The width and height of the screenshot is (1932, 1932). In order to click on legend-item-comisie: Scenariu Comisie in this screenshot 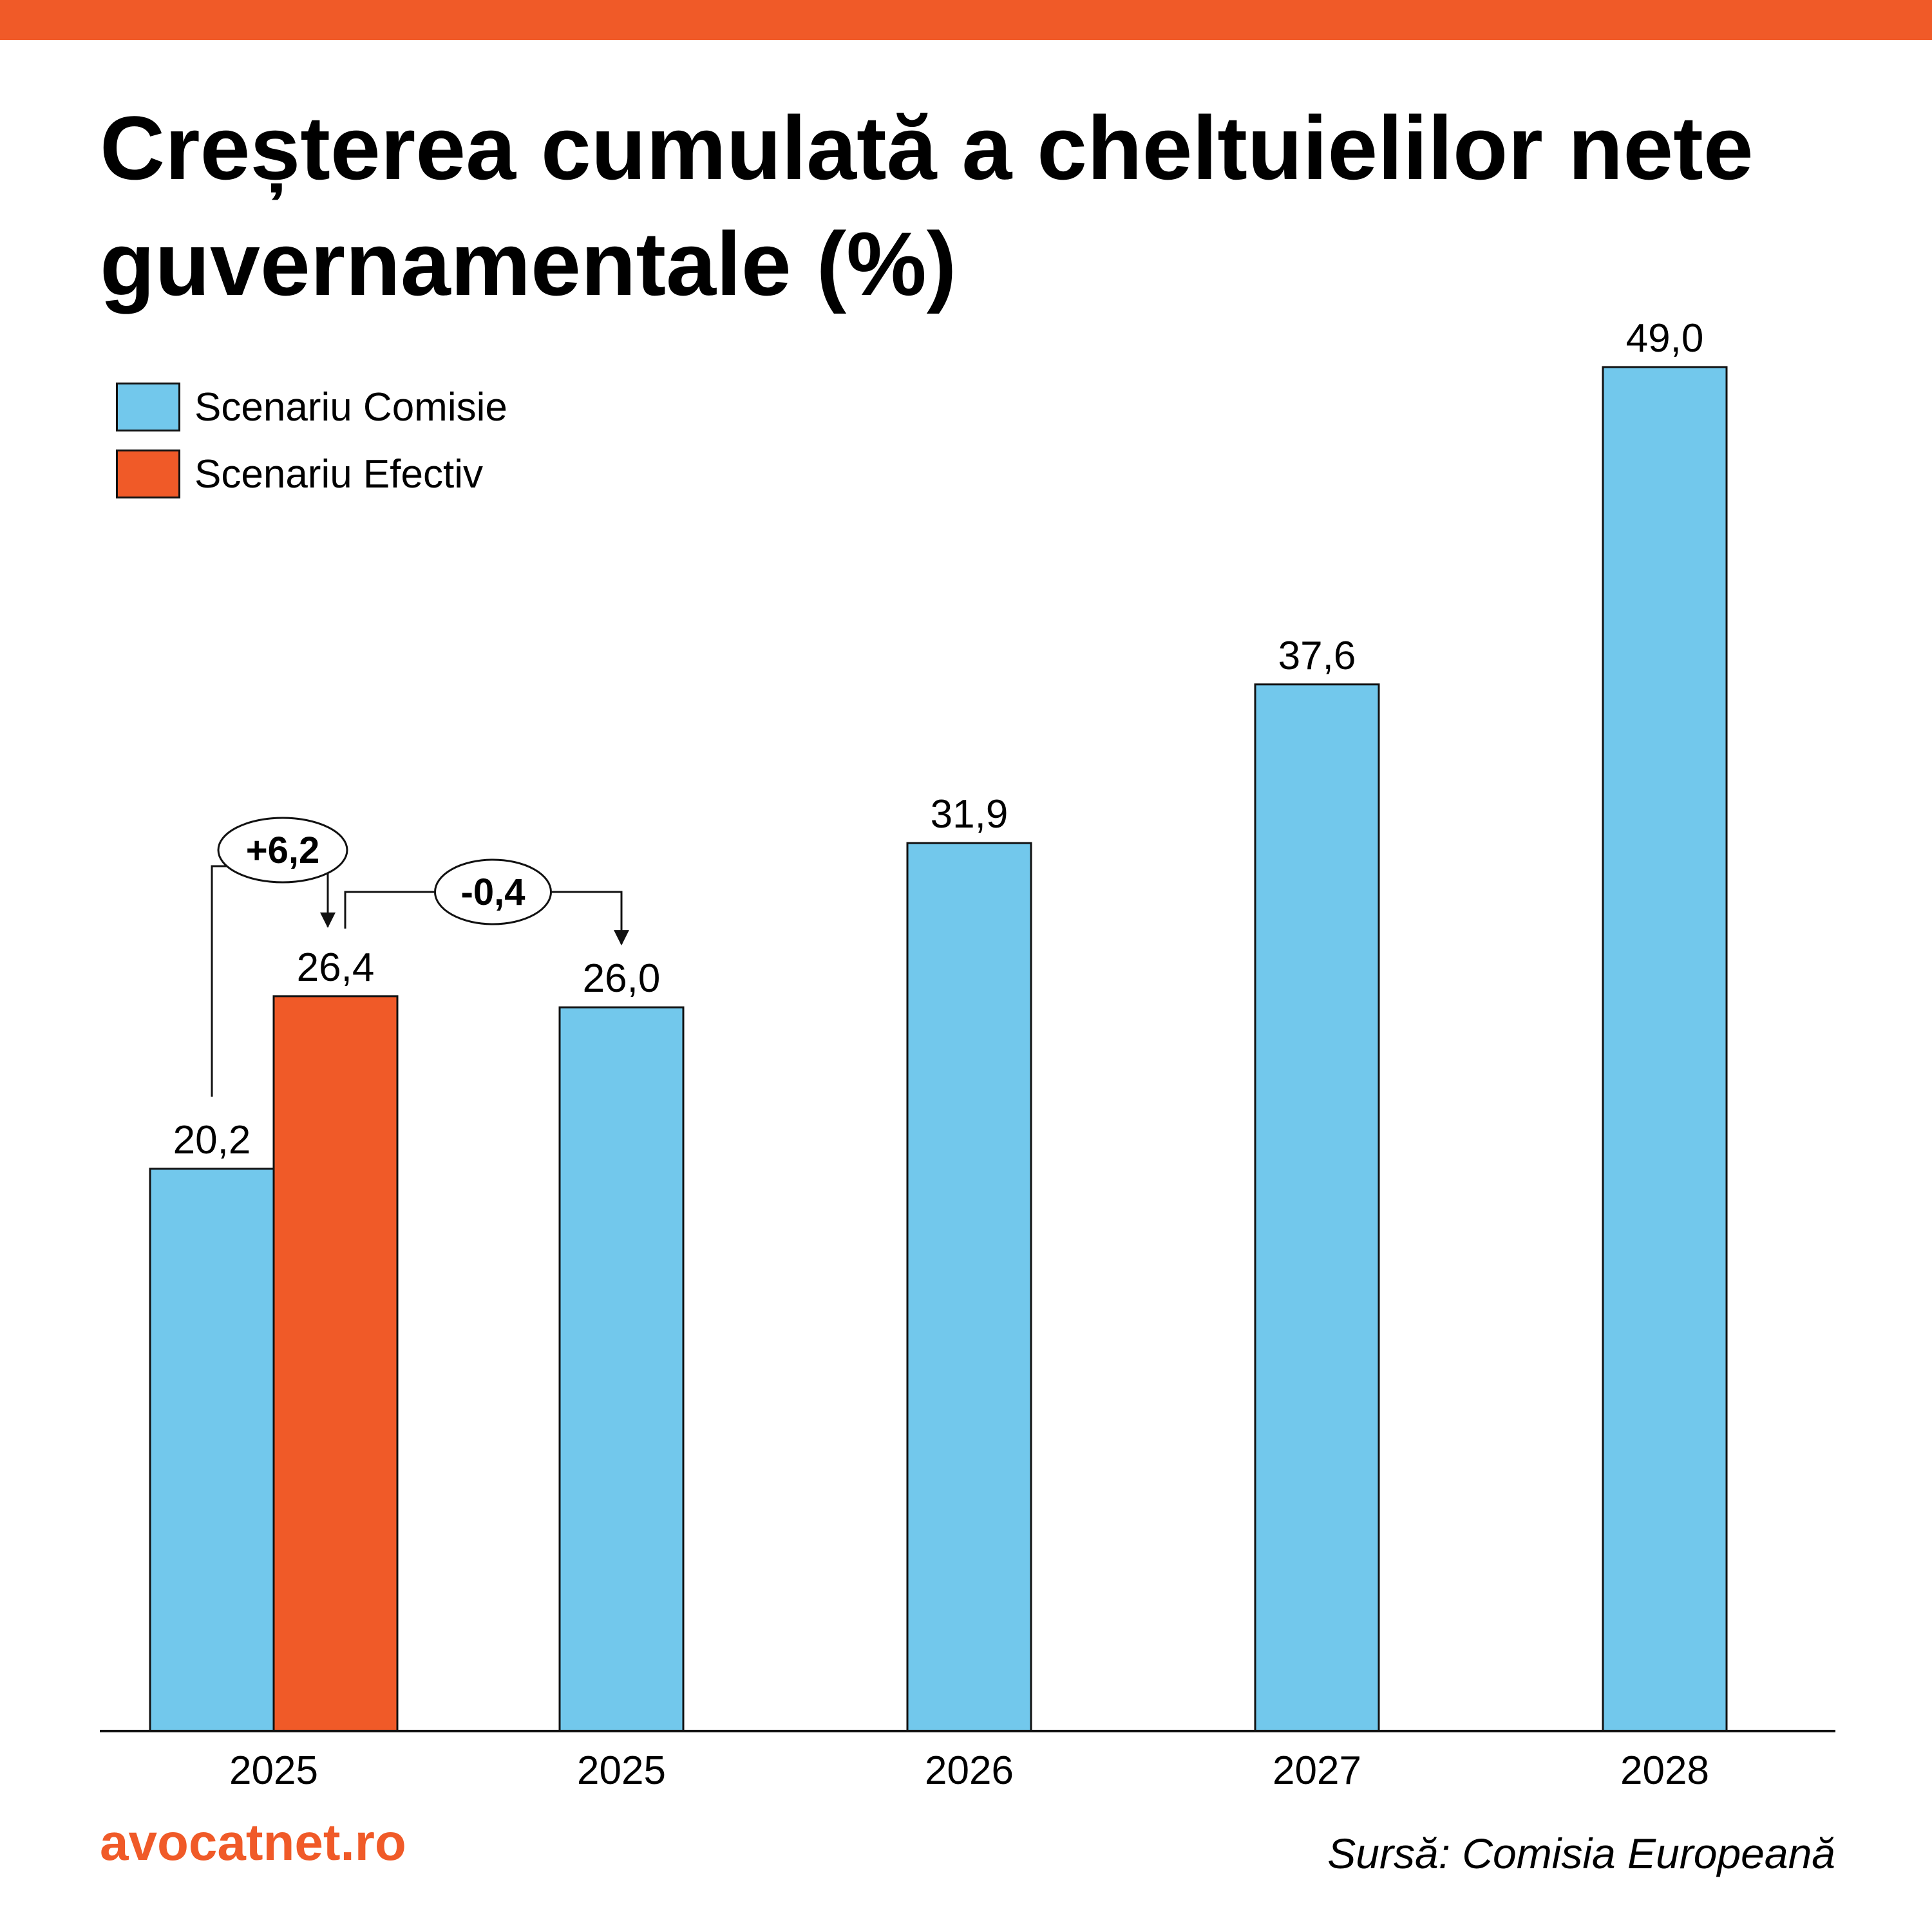, I will do `click(311, 407)`.